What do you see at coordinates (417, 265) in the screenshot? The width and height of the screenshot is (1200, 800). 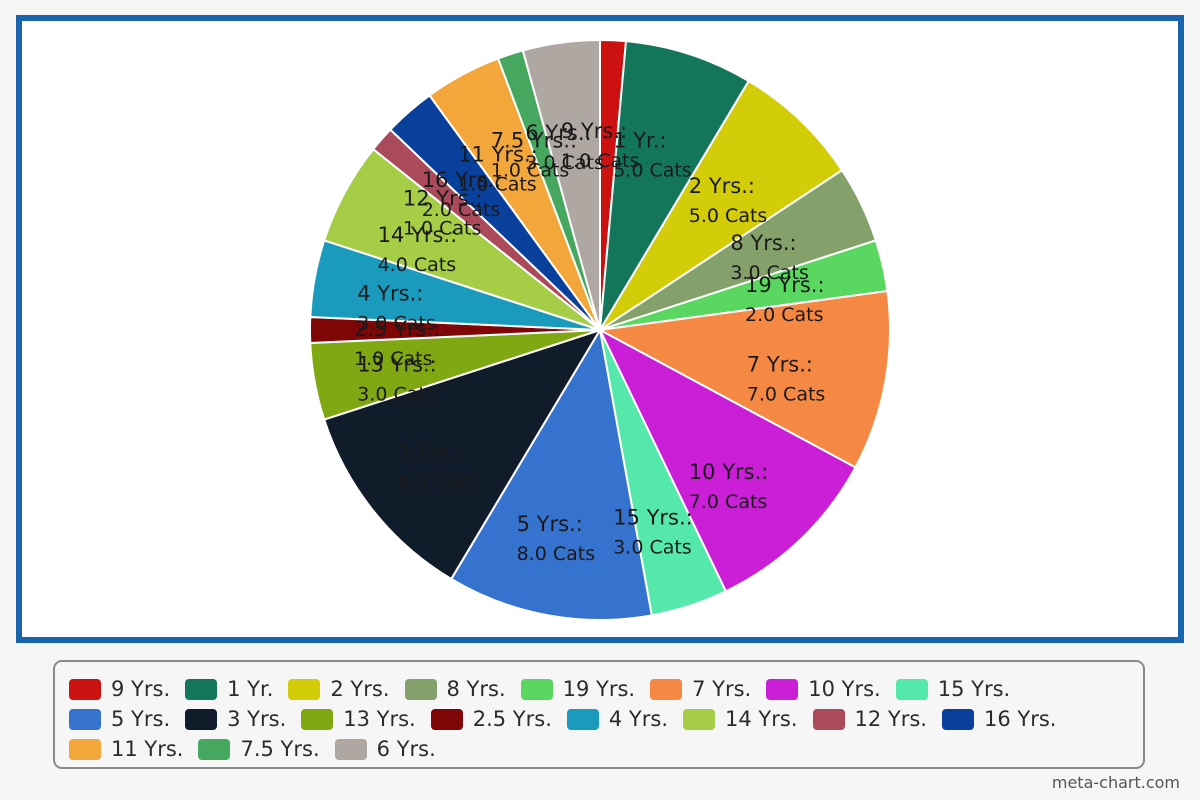 I see `slice-value-14-yrs: 4.0 Cats` at bounding box center [417, 265].